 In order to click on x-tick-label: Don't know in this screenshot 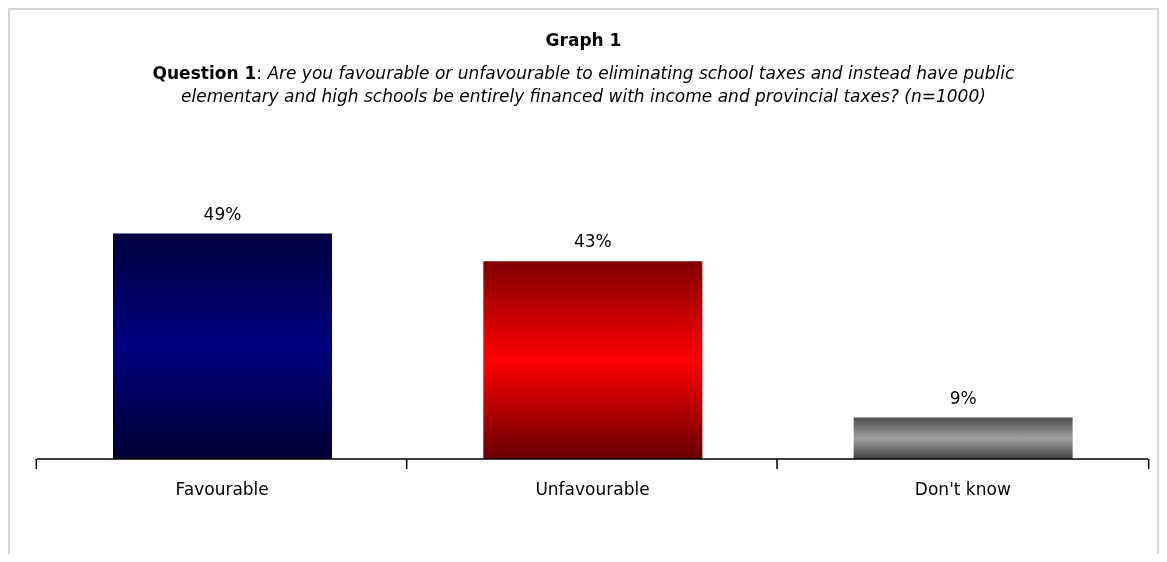, I will do `click(962, 489)`.